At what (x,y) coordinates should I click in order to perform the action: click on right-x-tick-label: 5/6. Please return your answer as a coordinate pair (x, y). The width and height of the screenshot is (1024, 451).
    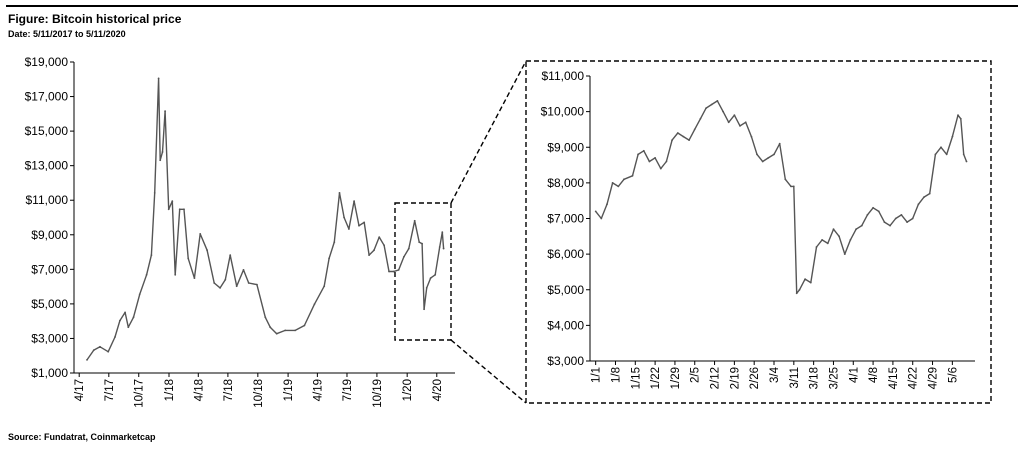
    Looking at the image, I should click on (953, 375).